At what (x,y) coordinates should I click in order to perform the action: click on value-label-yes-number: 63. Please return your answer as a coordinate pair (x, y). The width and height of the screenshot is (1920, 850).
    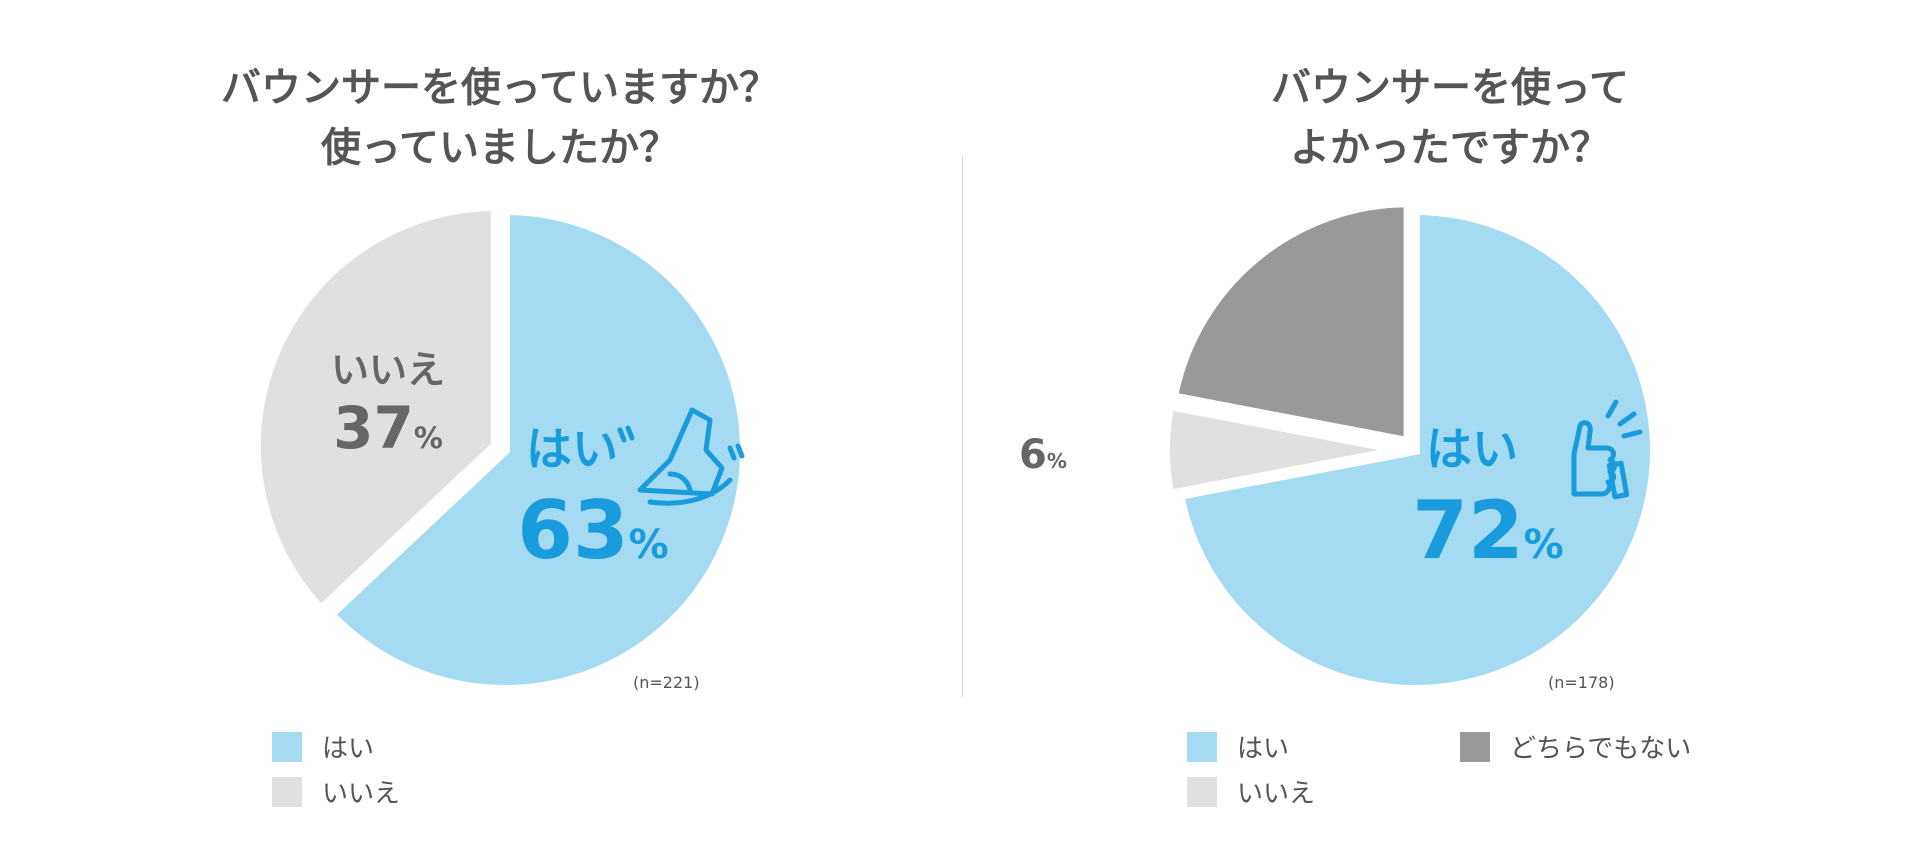
    Looking at the image, I should click on (572, 530).